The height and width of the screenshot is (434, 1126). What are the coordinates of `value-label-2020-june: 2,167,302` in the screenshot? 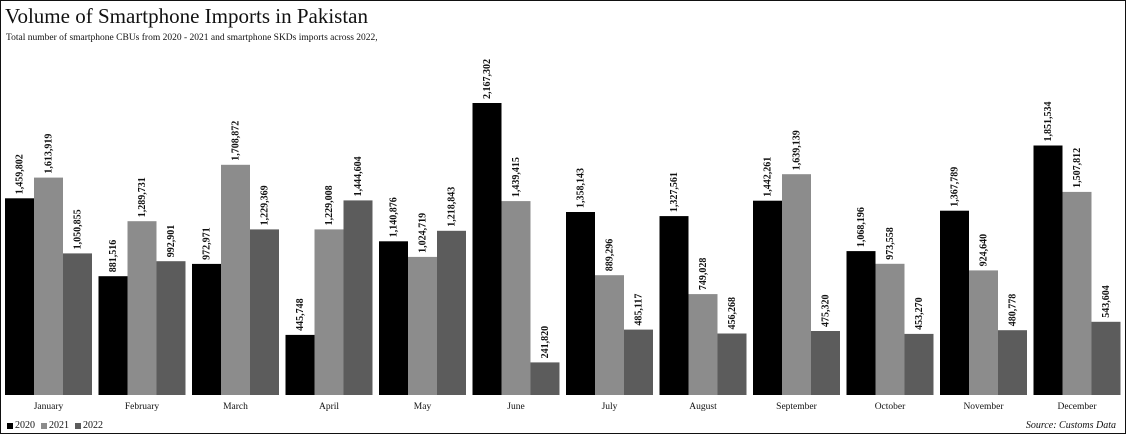 It's located at (487, 79).